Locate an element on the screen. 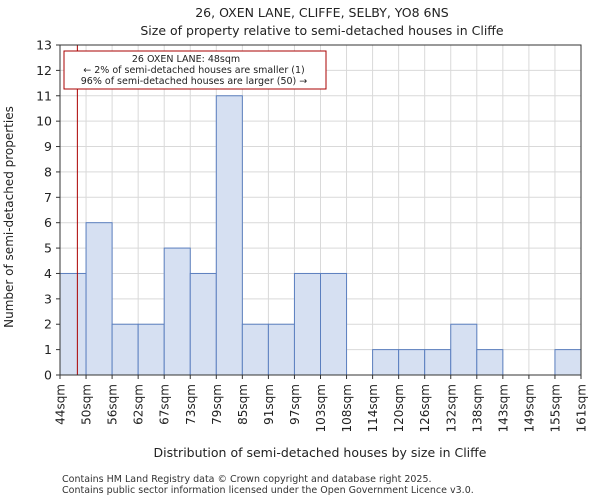  x-tick-label: 62sqm is located at coordinates (139, 404).